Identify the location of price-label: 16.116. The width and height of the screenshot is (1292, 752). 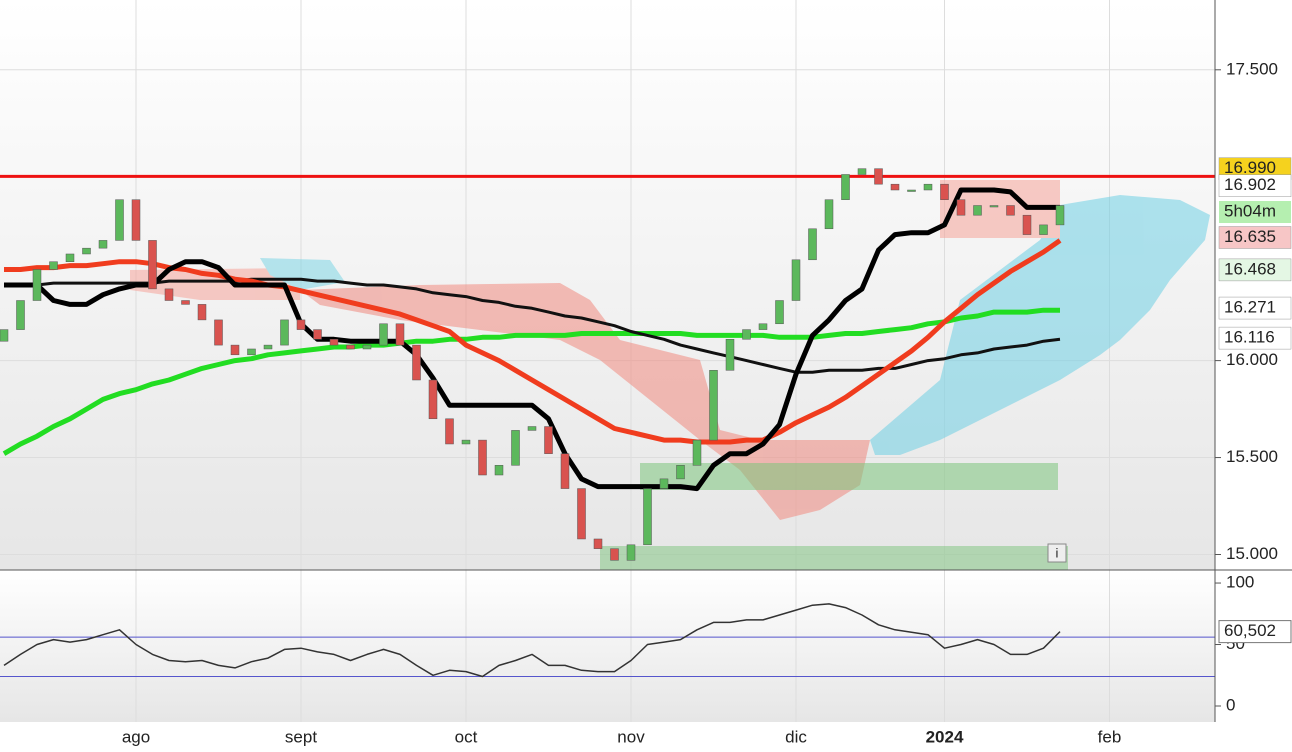
(1249, 337).